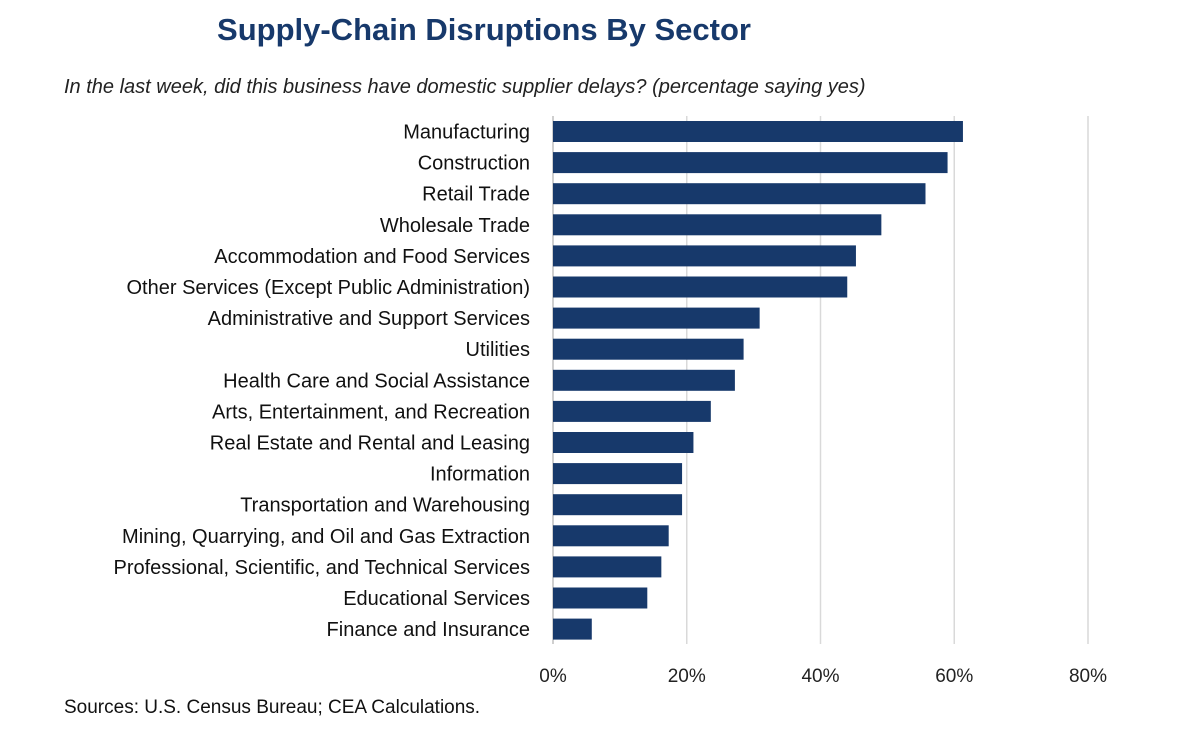  What do you see at coordinates (476, 195) in the screenshot?
I see `category-label: Retail Trade` at bounding box center [476, 195].